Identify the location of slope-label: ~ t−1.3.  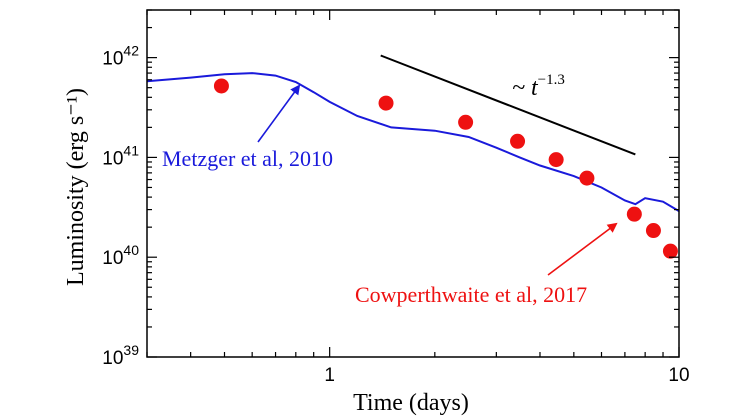
(538, 86).